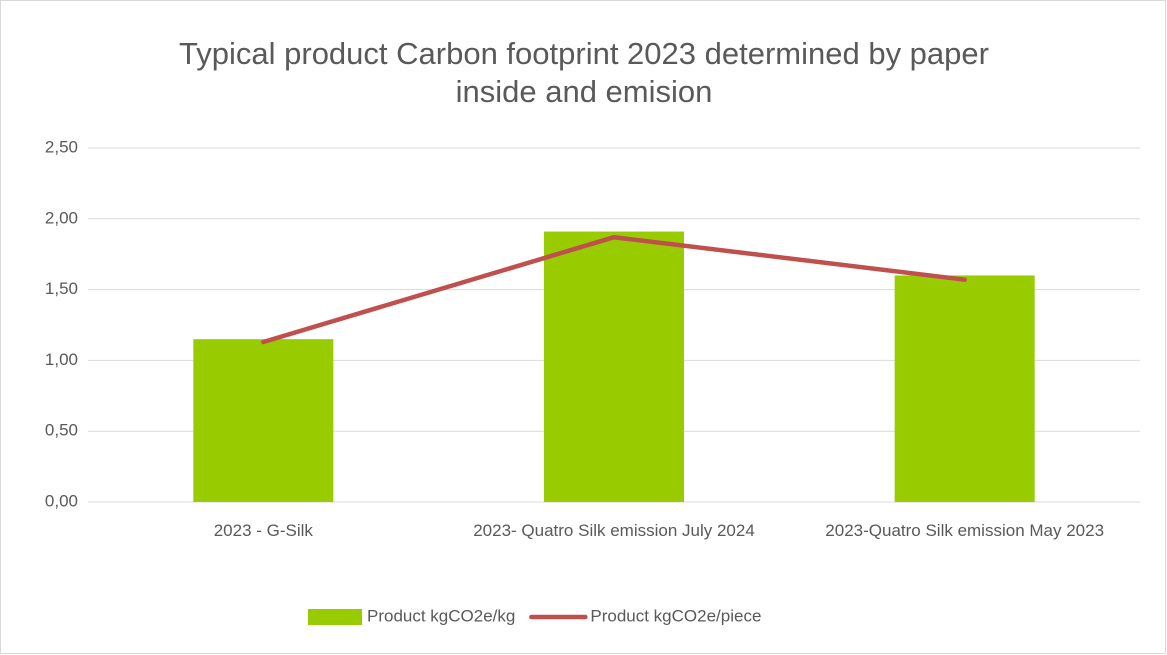 The width and height of the screenshot is (1167, 655). Describe the element at coordinates (61, 288) in the screenshot. I see `y-tick-label: 1,50` at that location.